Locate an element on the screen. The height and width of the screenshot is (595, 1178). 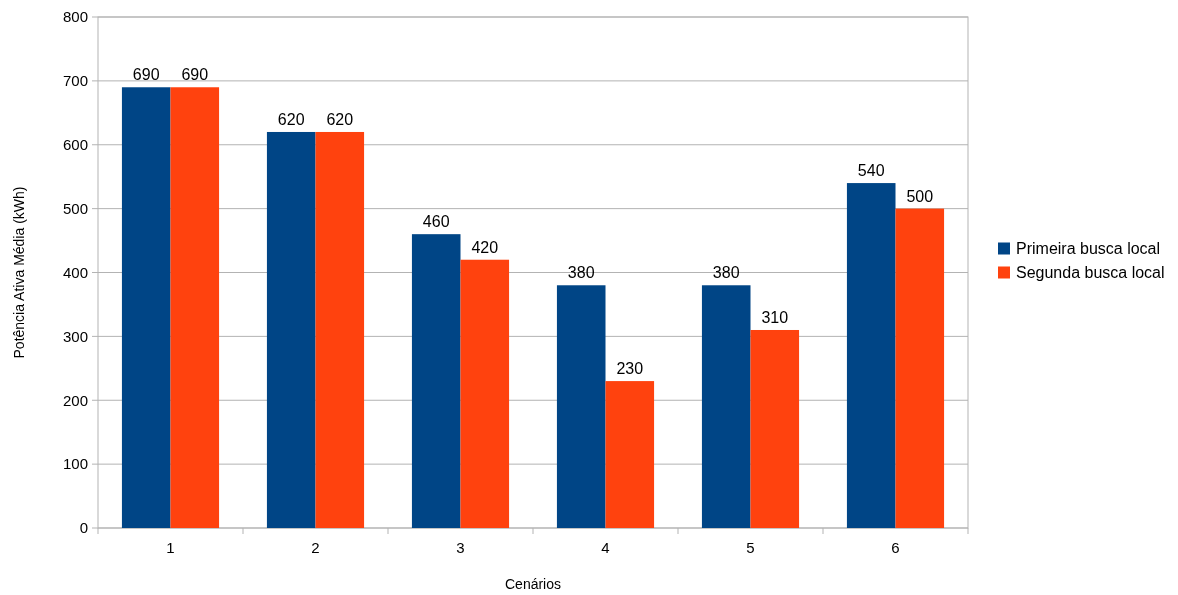
data-label: 230 is located at coordinates (630, 369).